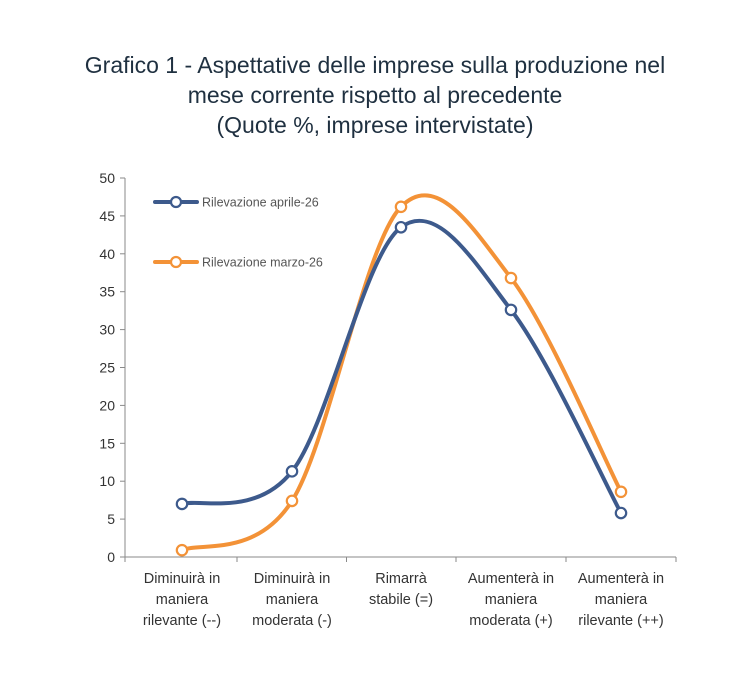  I want to click on y-tick-label: 0, so click(111, 557).